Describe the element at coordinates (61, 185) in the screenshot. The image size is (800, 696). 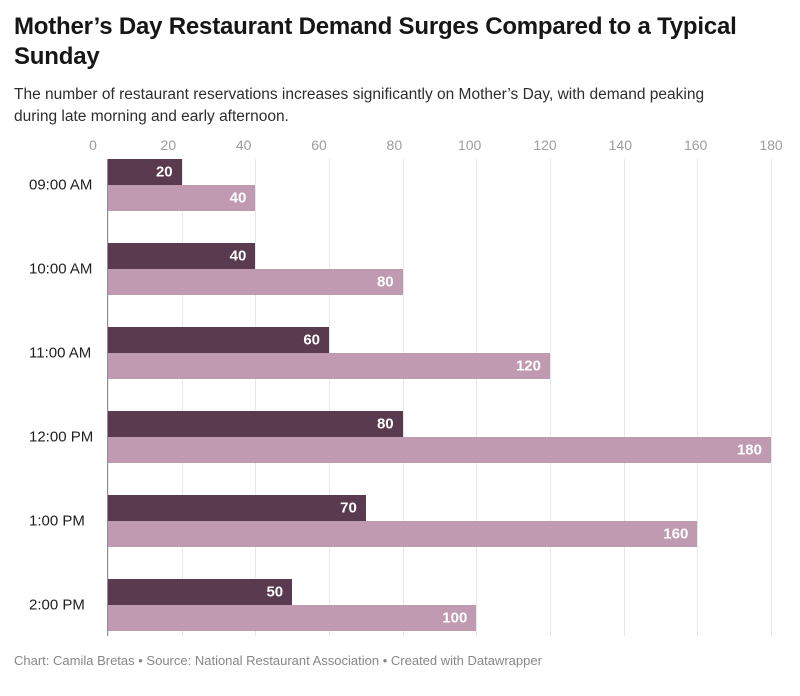
I see `category-label: 09:00 AM` at that location.